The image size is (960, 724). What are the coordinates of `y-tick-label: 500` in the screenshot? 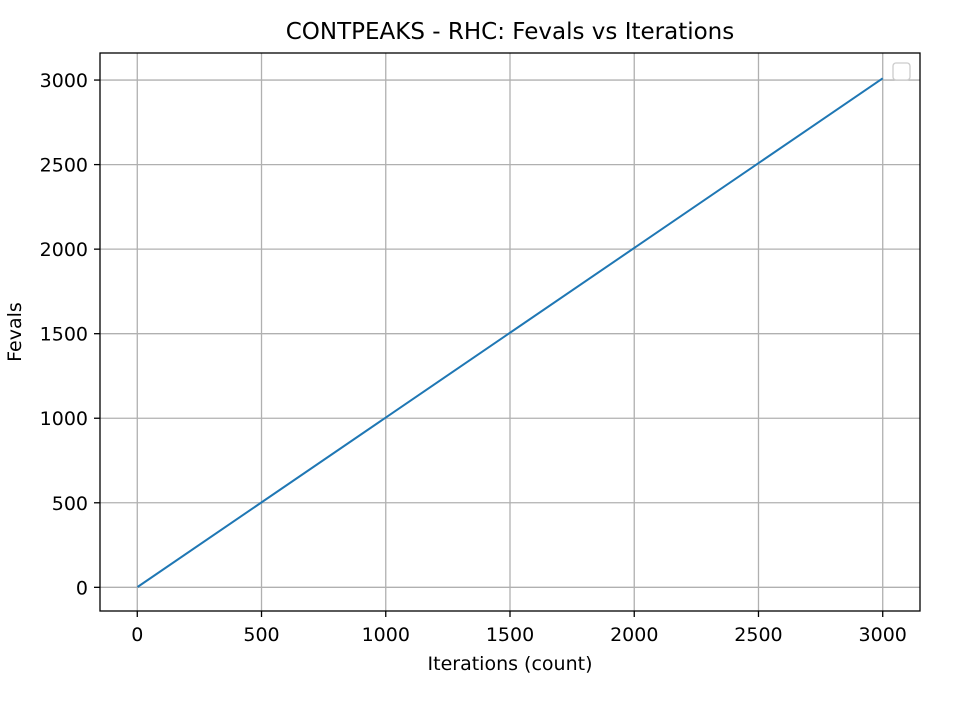 It's located at (70, 504).